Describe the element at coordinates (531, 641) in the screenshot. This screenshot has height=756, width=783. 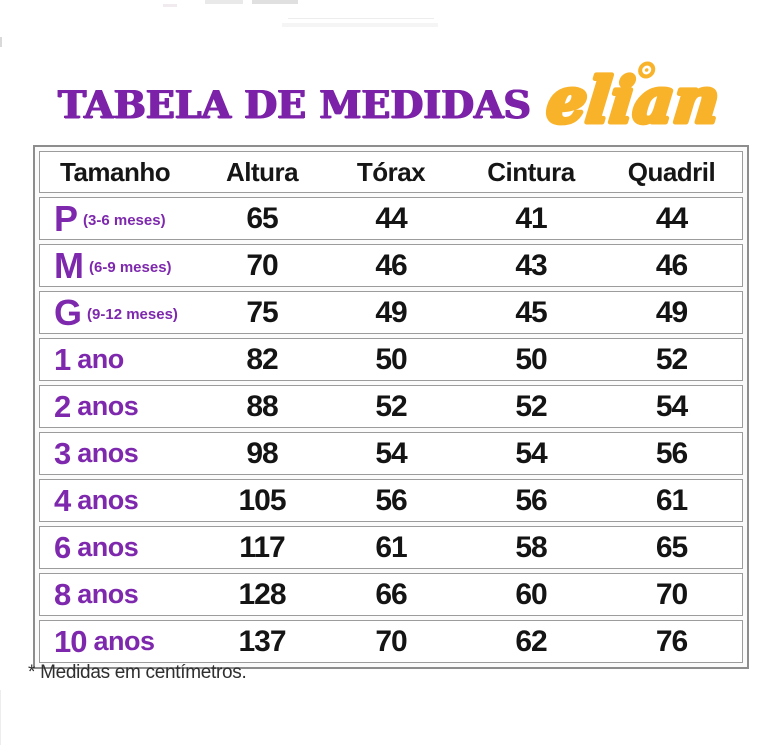
I see `cintura-value: 62` at that location.